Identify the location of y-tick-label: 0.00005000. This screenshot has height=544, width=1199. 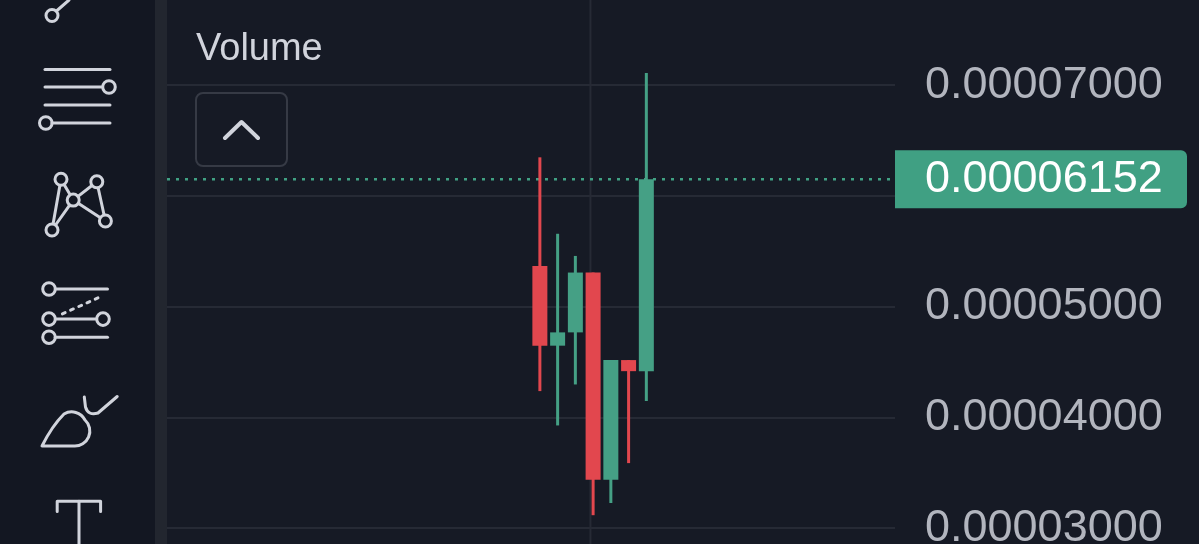
(1044, 304).